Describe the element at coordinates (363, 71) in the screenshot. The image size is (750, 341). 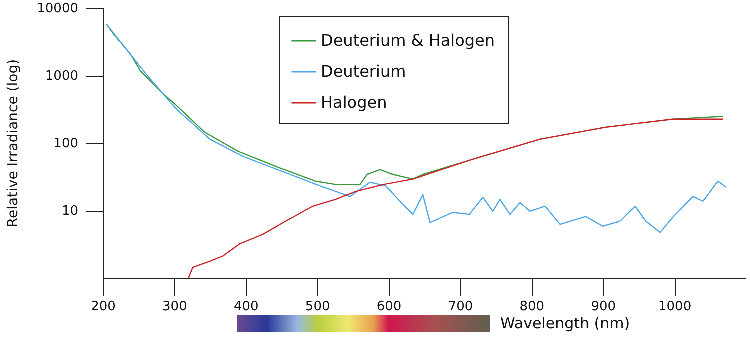
I see `legend-label: Deuterium` at that location.